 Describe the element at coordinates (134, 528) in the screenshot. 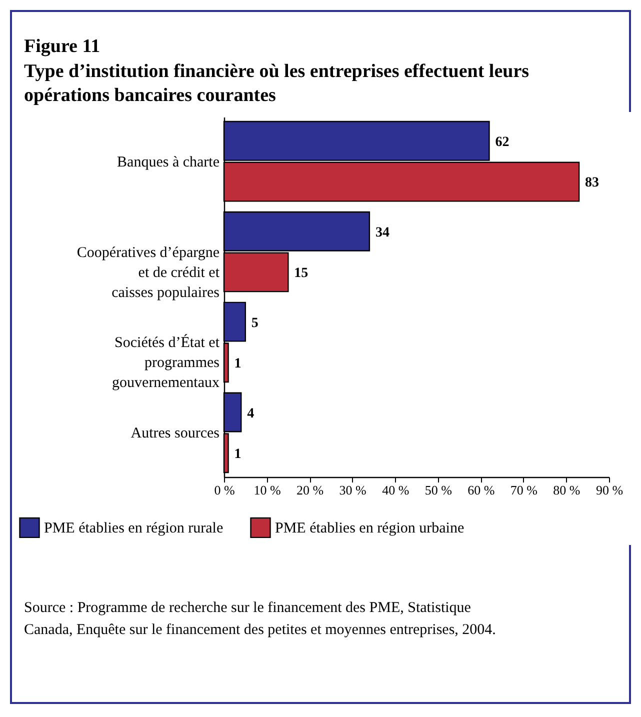

I see `legend-label: PME établies en région rurale` at that location.